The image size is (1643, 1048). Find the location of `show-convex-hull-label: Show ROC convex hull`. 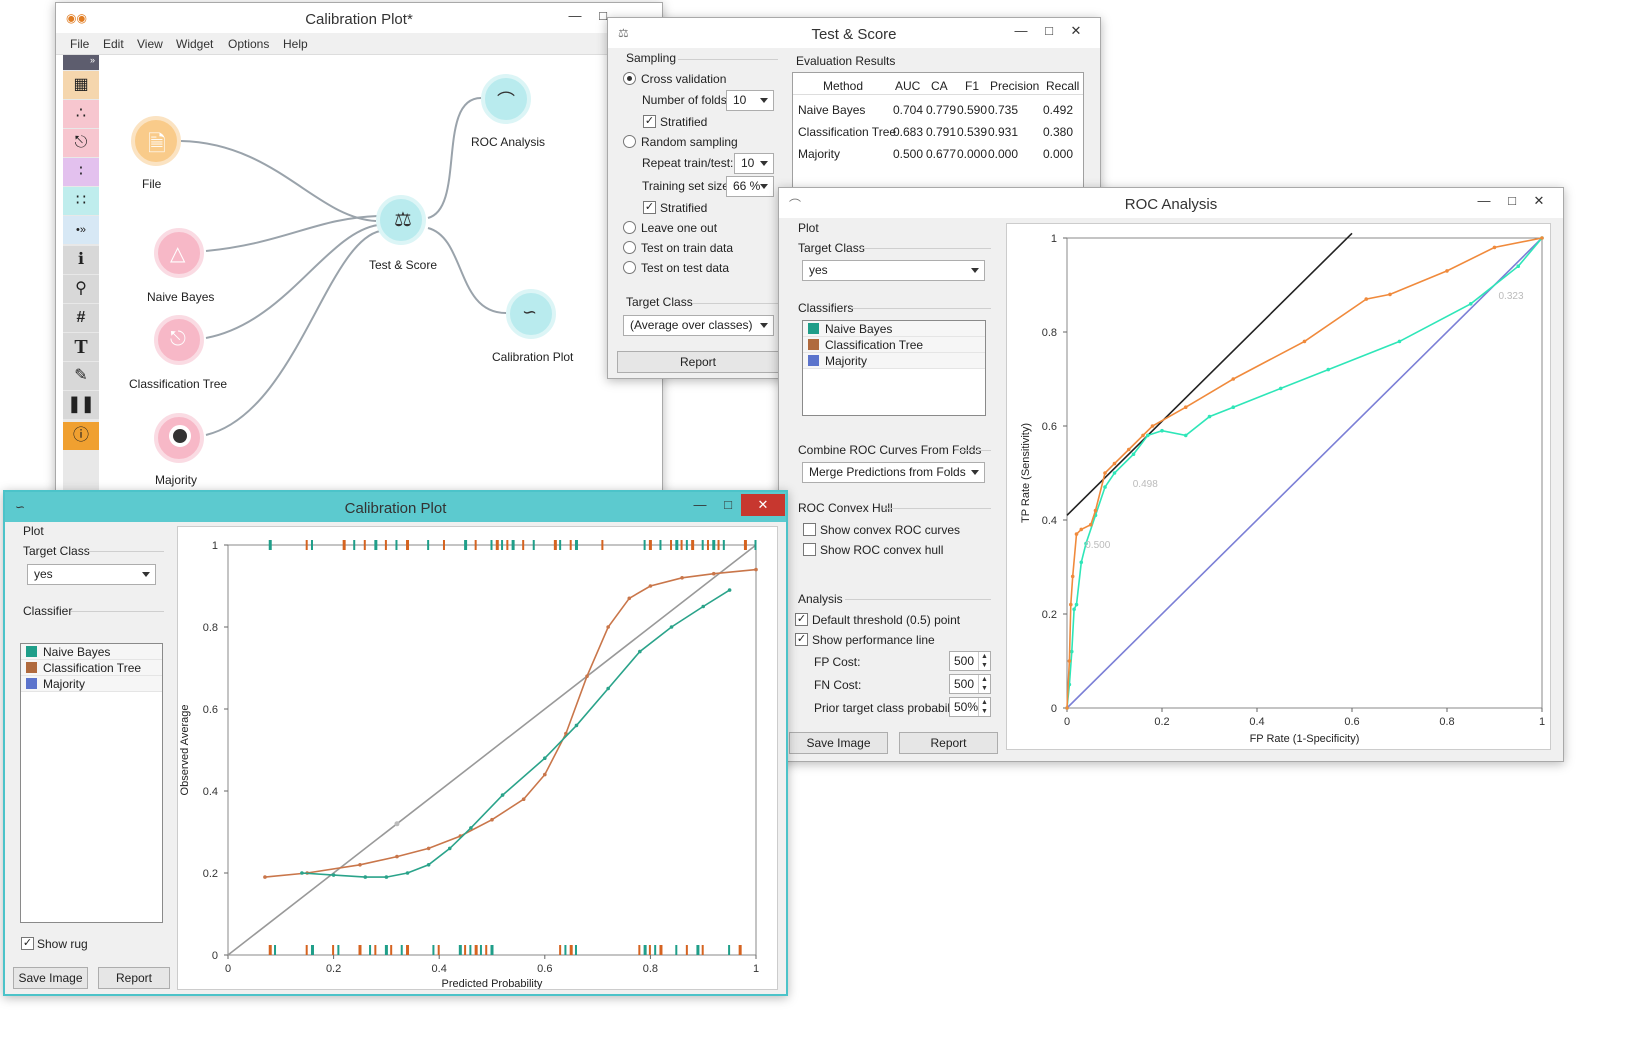

show-convex-hull-label: Show ROC convex hull is located at coordinates (882, 550).